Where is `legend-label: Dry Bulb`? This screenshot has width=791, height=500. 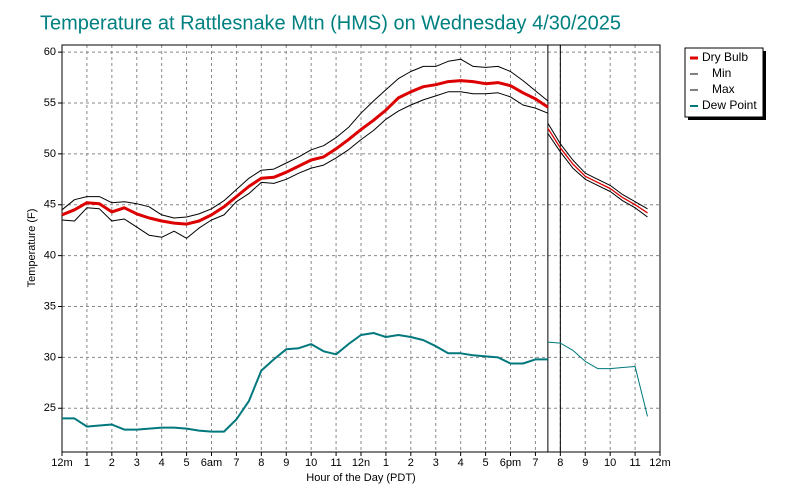
legend-label: Dry Bulb is located at coordinates (725, 57).